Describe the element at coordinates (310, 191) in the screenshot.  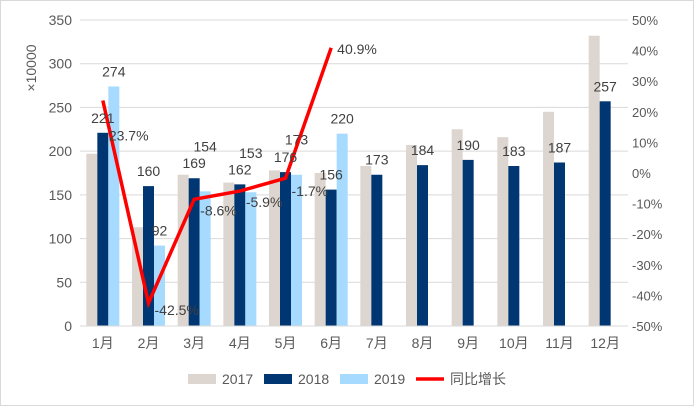
I see `growth-label: -1.7%` at that location.